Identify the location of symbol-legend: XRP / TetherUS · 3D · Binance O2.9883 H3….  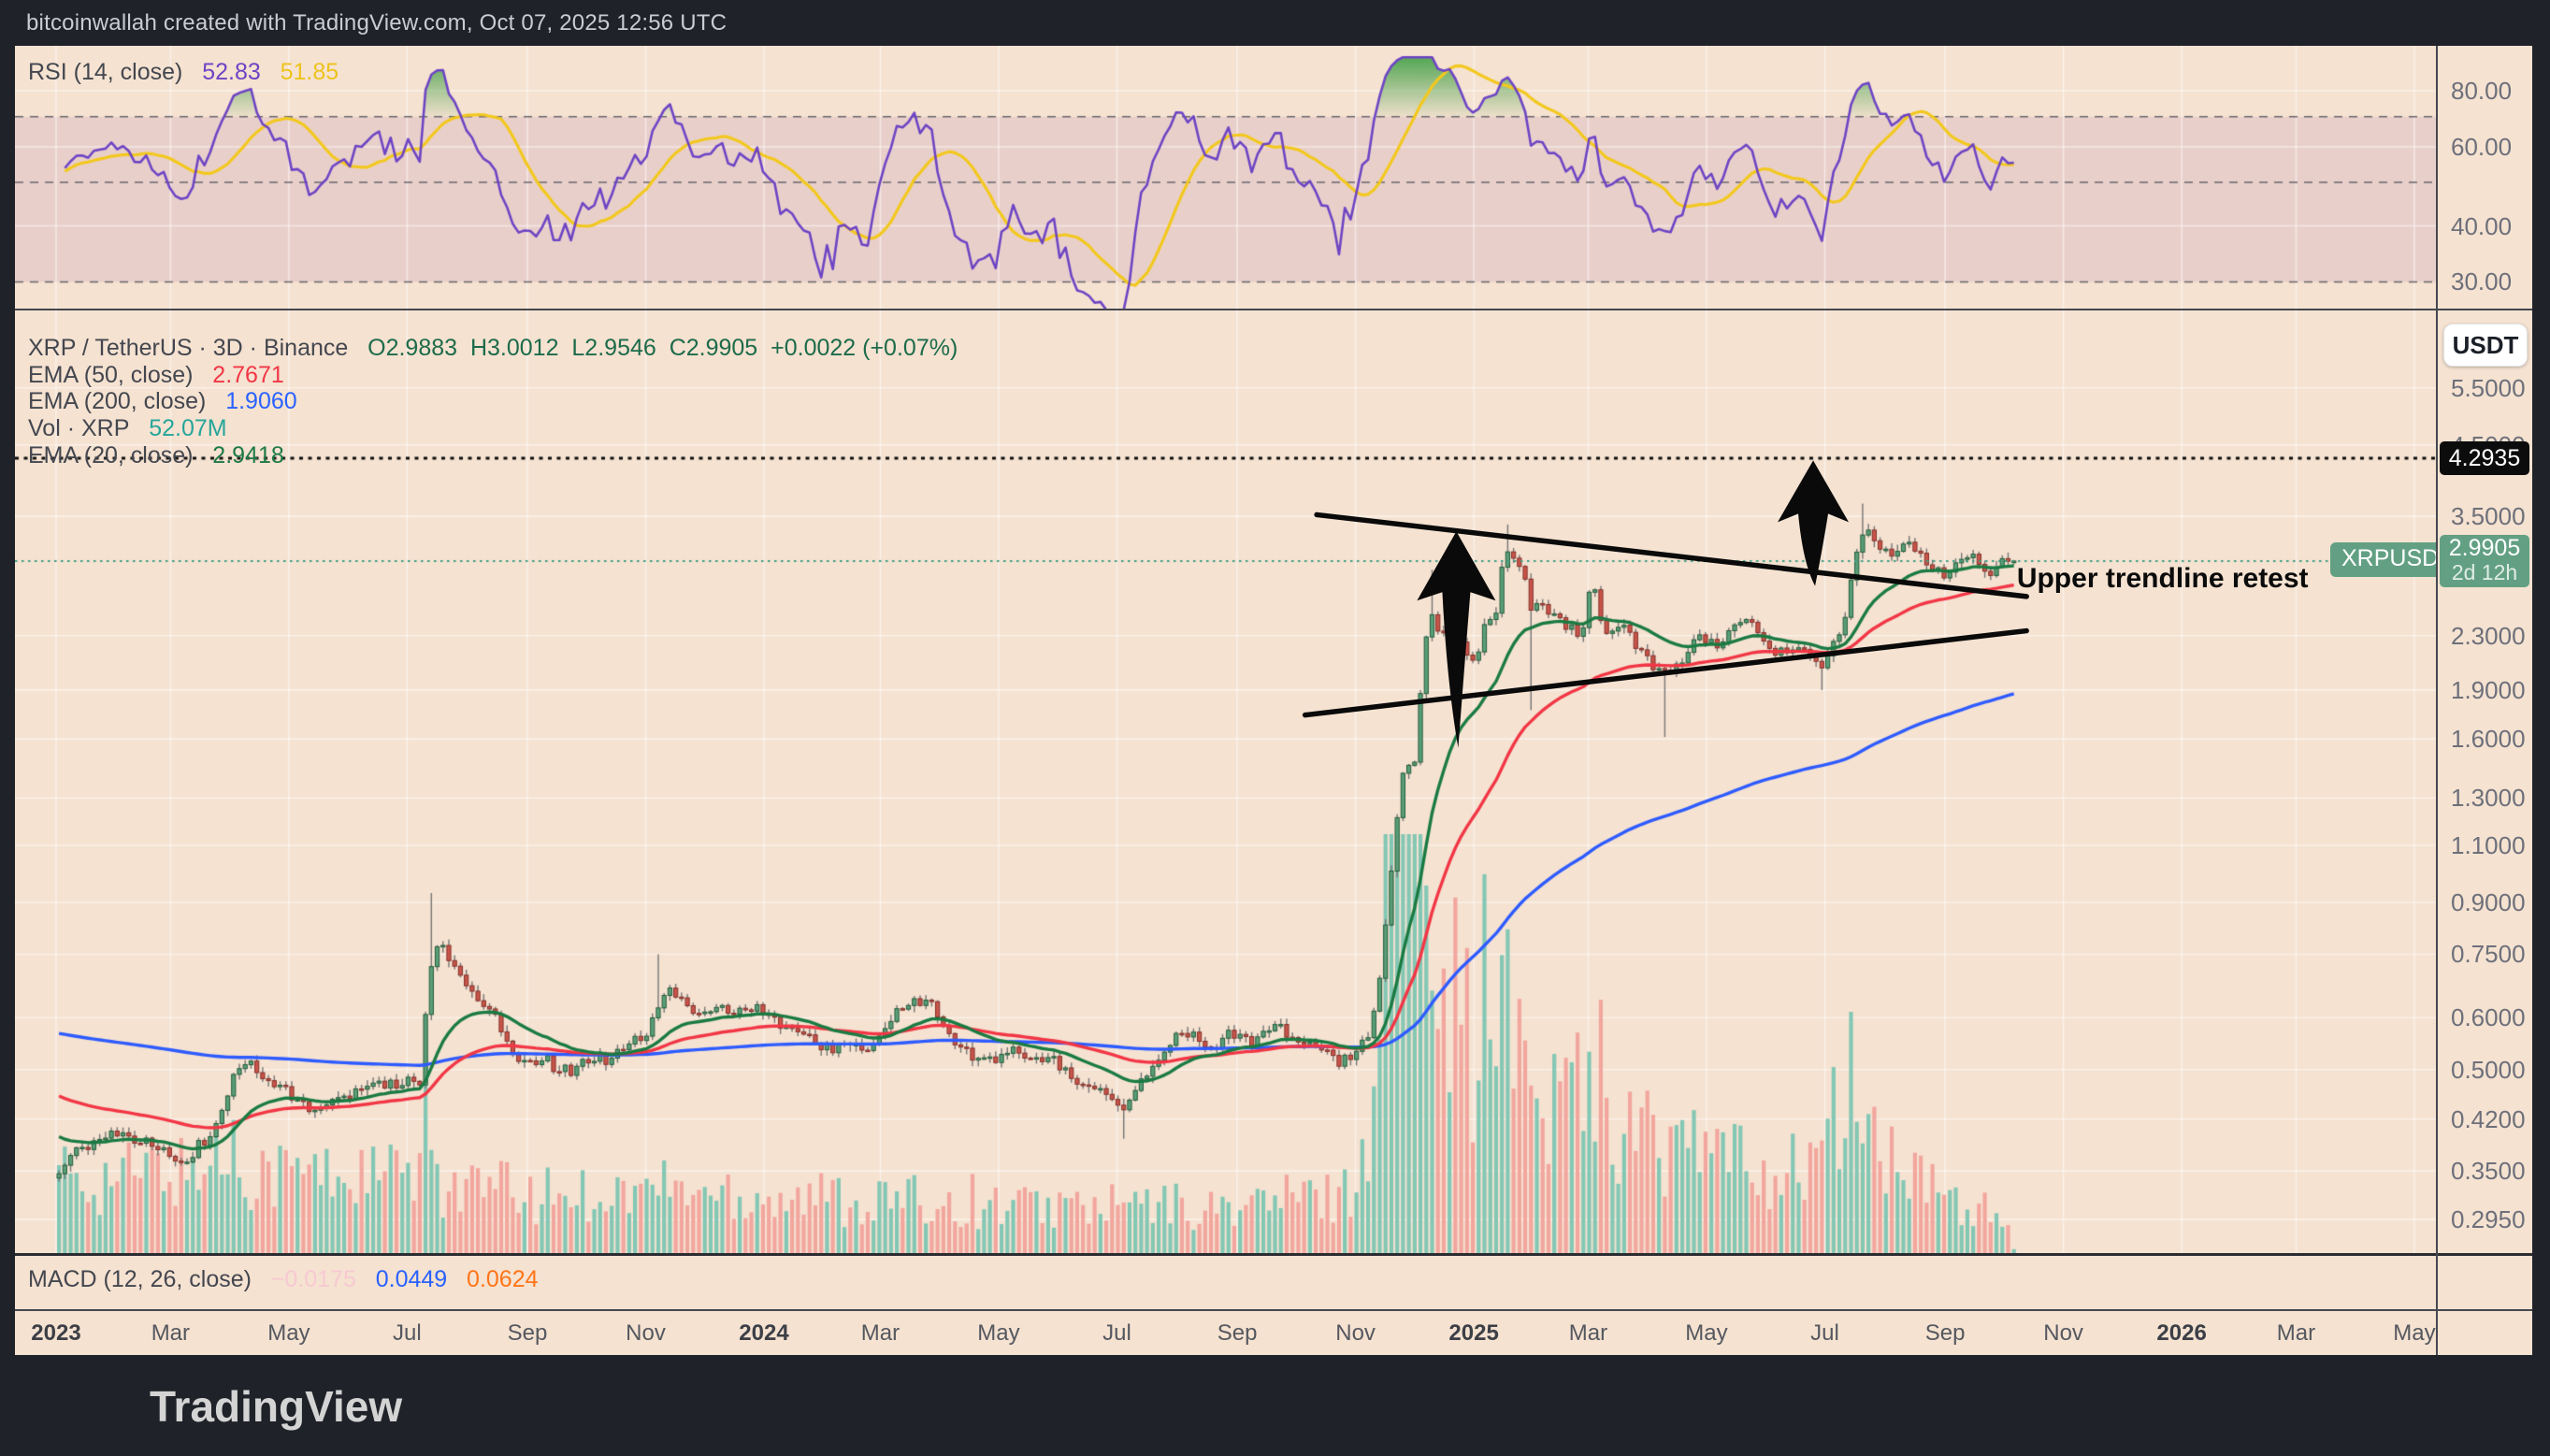
(493, 348).